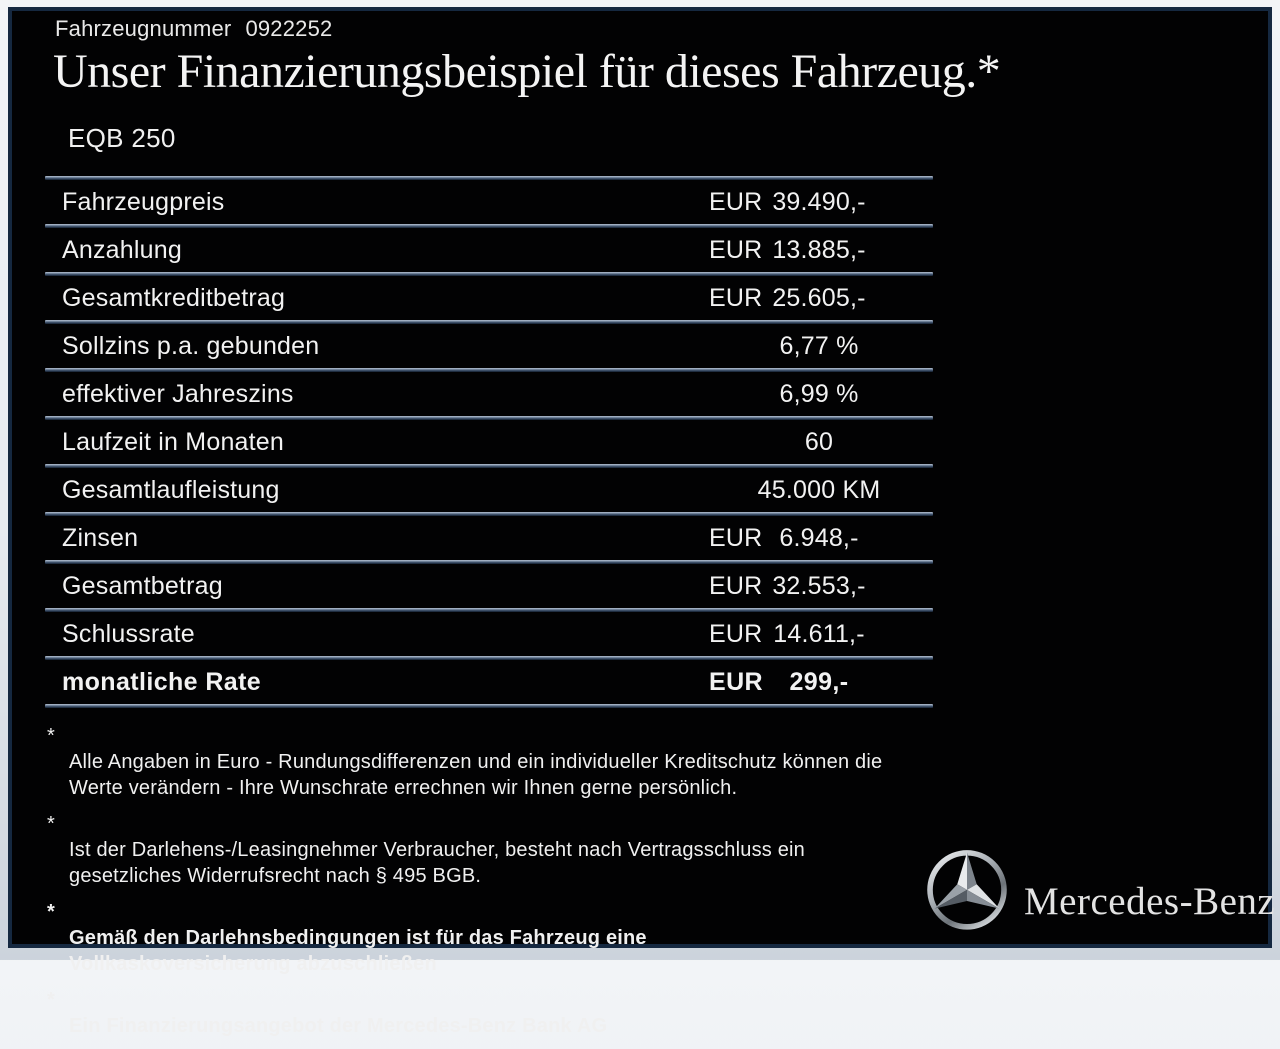 The image size is (1280, 1049). Describe the element at coordinates (489, 634) in the screenshot. I see `table-row: Schlussrate EUR 14.611,-` at that location.